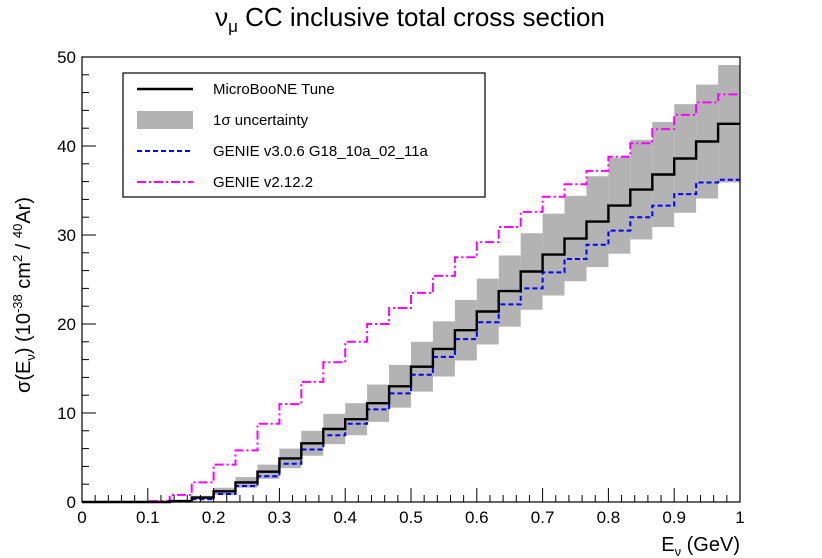 The image size is (822, 558). I want to click on legend-label: GENIE v2.12.2, so click(263, 182).